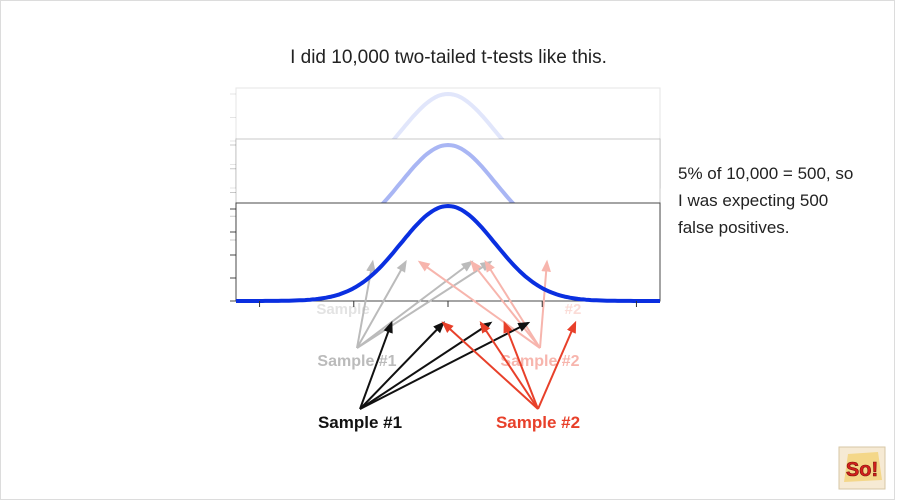 Image resolution: width=897 pixels, height=502 pixels. Describe the element at coordinates (538, 422) in the screenshot. I see `sample-label-front: Sample #2` at that location.